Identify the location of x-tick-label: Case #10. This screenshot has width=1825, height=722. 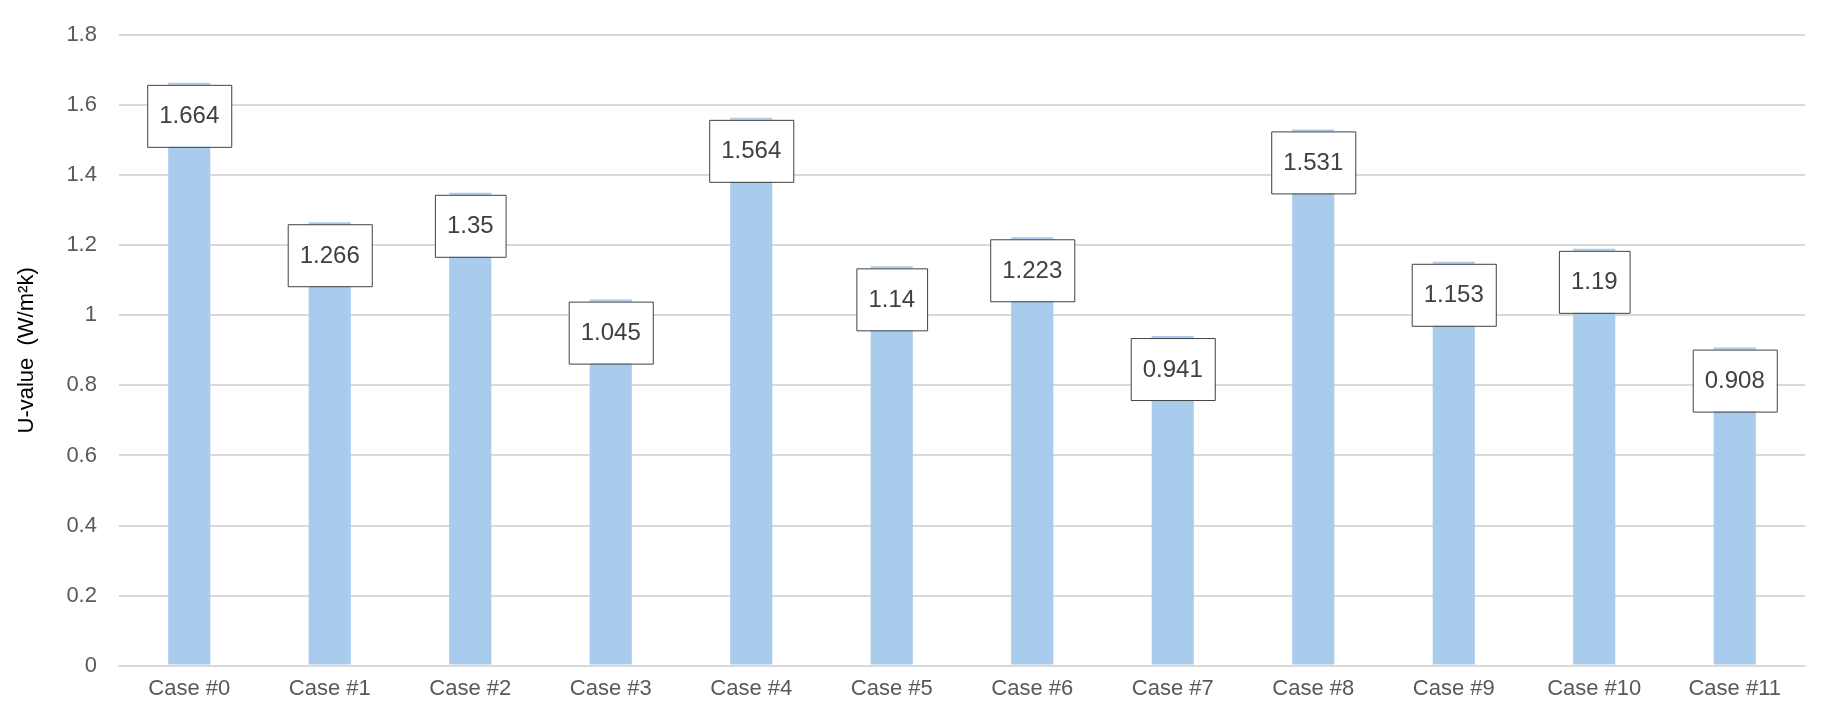
(1594, 687).